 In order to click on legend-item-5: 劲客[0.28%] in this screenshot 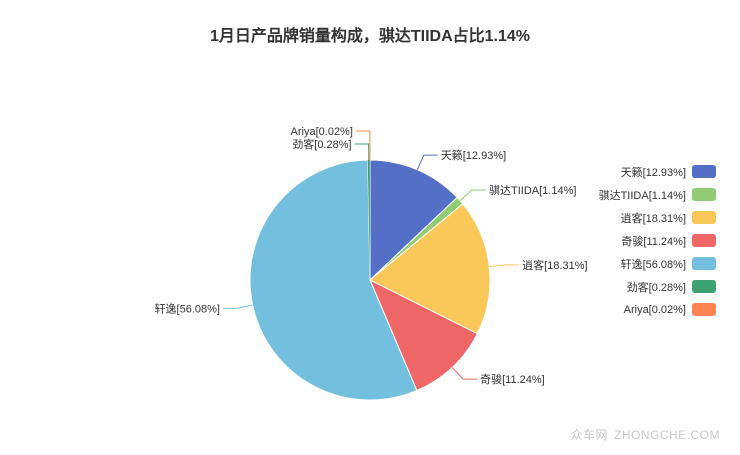, I will do `click(657, 286)`.